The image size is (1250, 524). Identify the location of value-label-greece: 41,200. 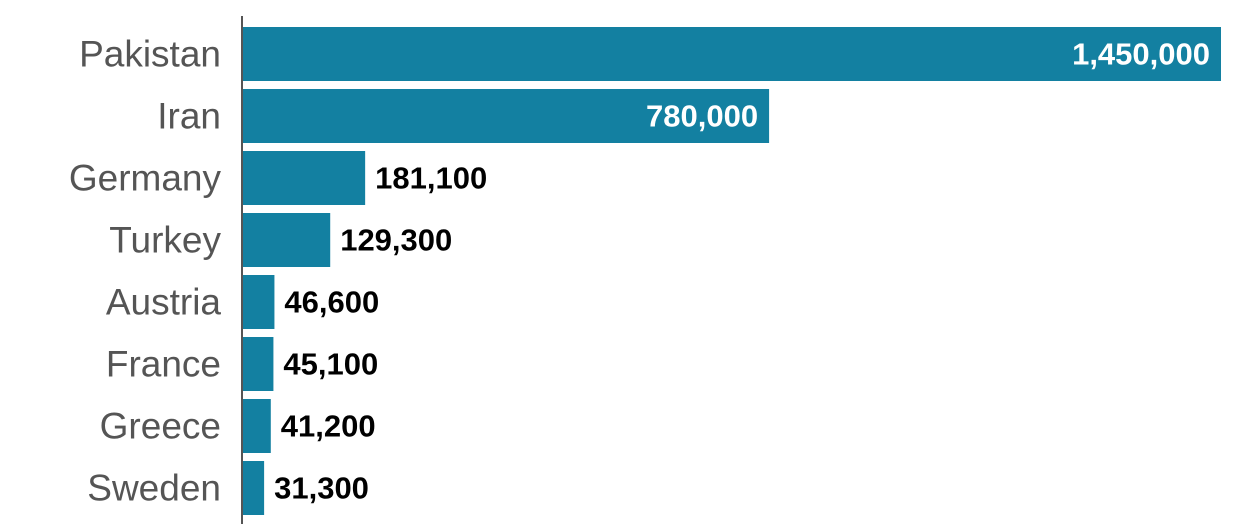
(328, 426).